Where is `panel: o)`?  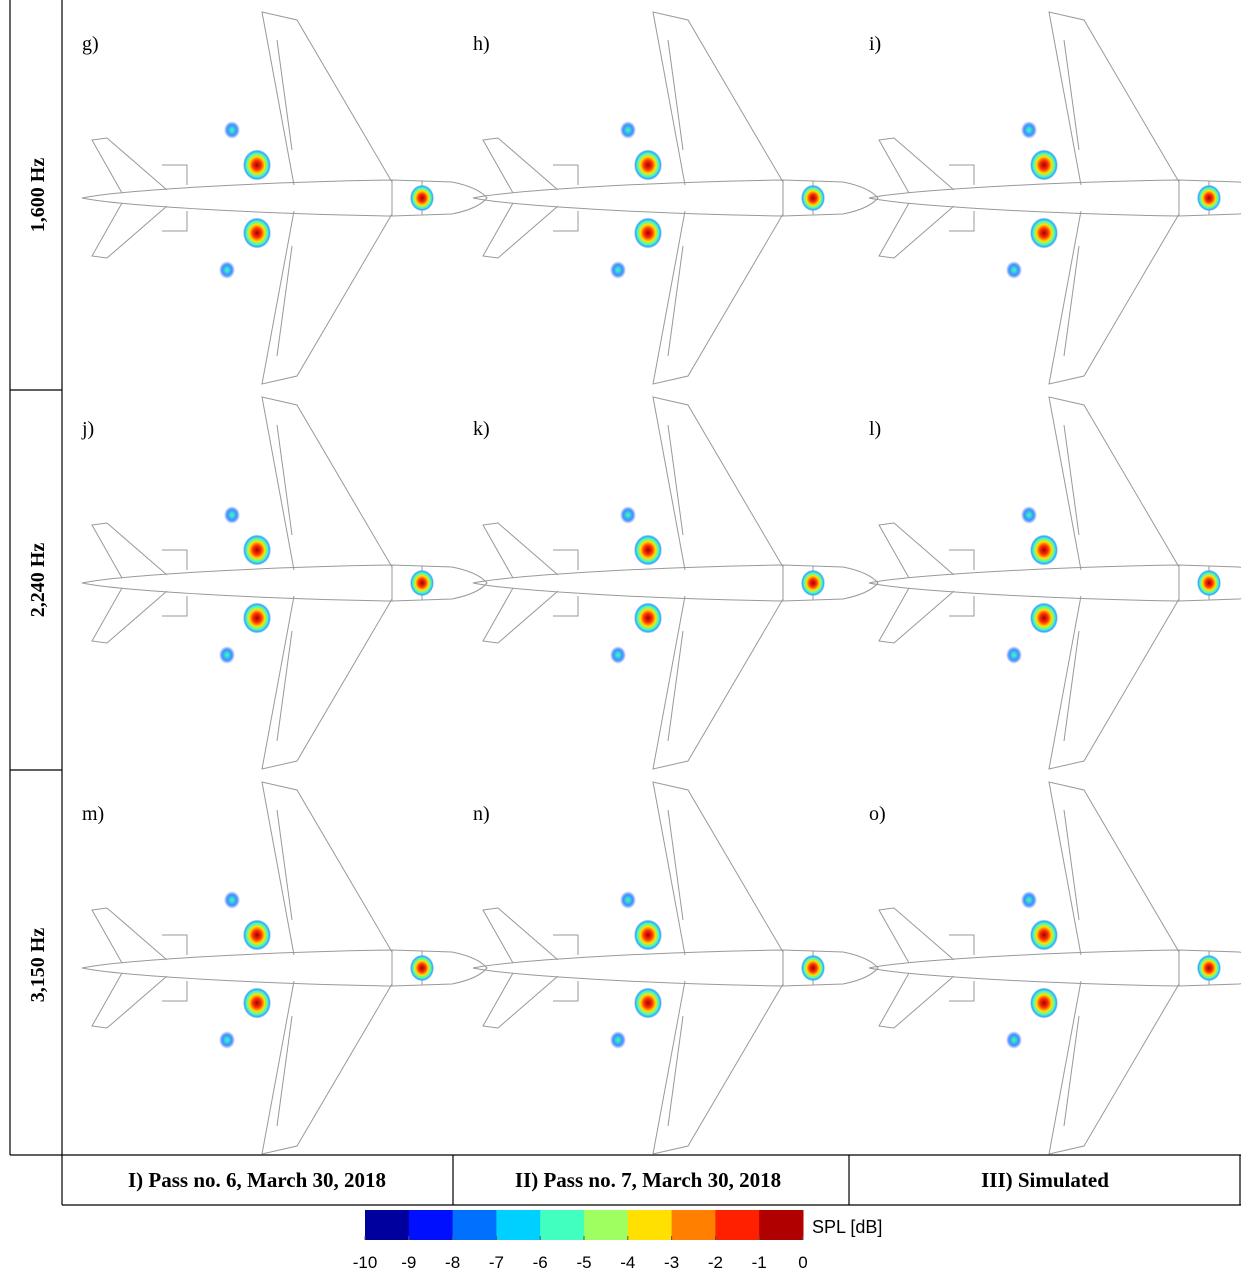
panel: o) is located at coordinates (1054, 968).